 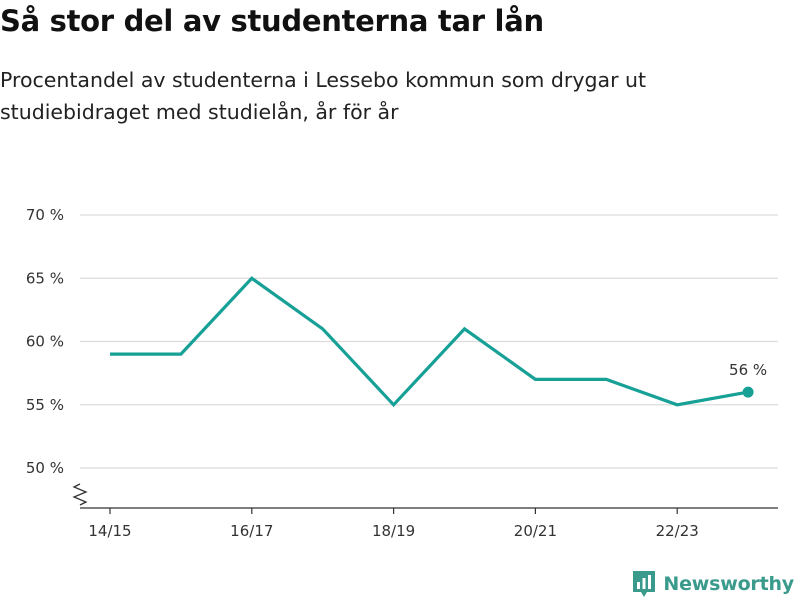 I want to click on y-axis: 50 % 55 % 60 % 65 % 70 %, so click(x=45, y=341).